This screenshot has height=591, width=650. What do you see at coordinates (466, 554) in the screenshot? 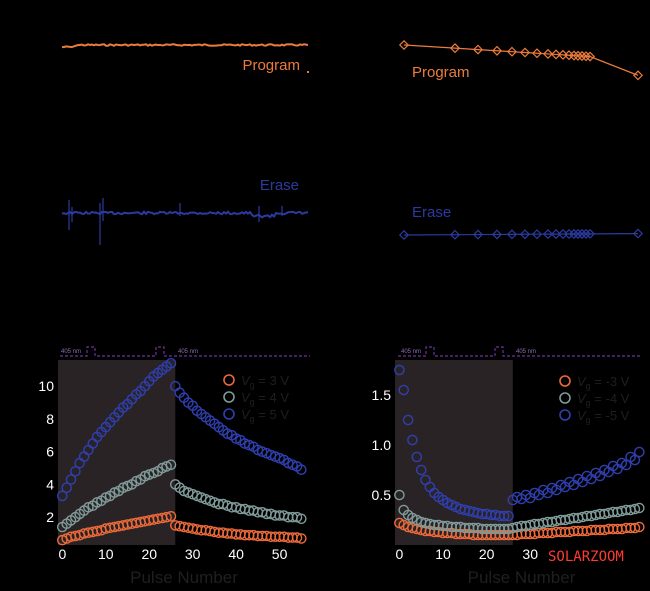
I see `chart-right-x-ticks: 0 10 20 30` at bounding box center [466, 554].